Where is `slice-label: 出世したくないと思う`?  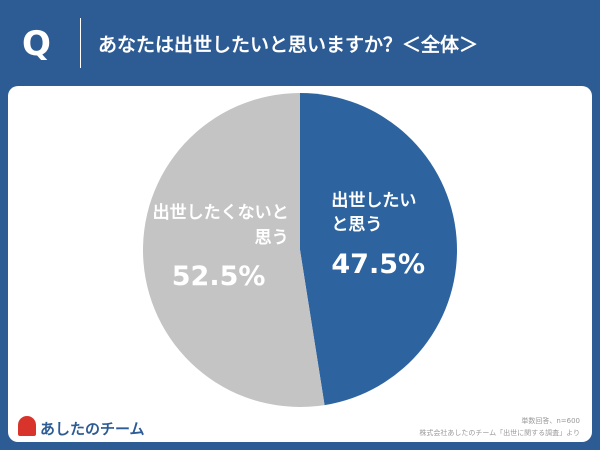
slice-label: 出世したくないと思う is located at coordinates (220, 226).